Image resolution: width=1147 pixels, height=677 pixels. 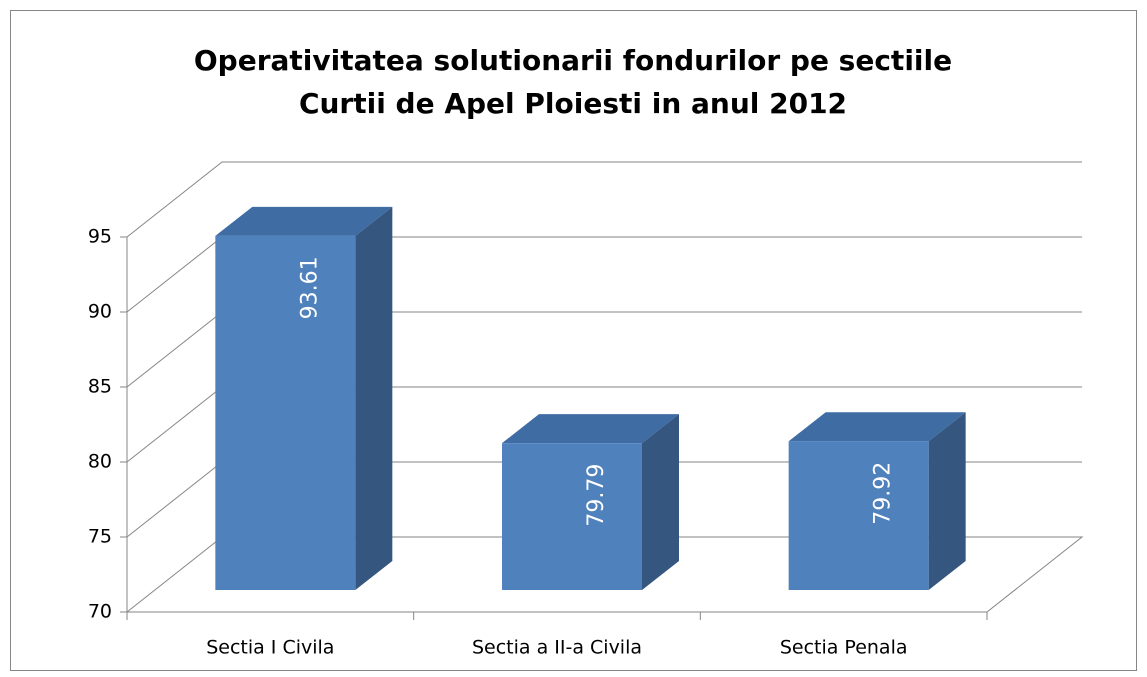 I want to click on y-tick-label: 80, so click(x=100, y=462).